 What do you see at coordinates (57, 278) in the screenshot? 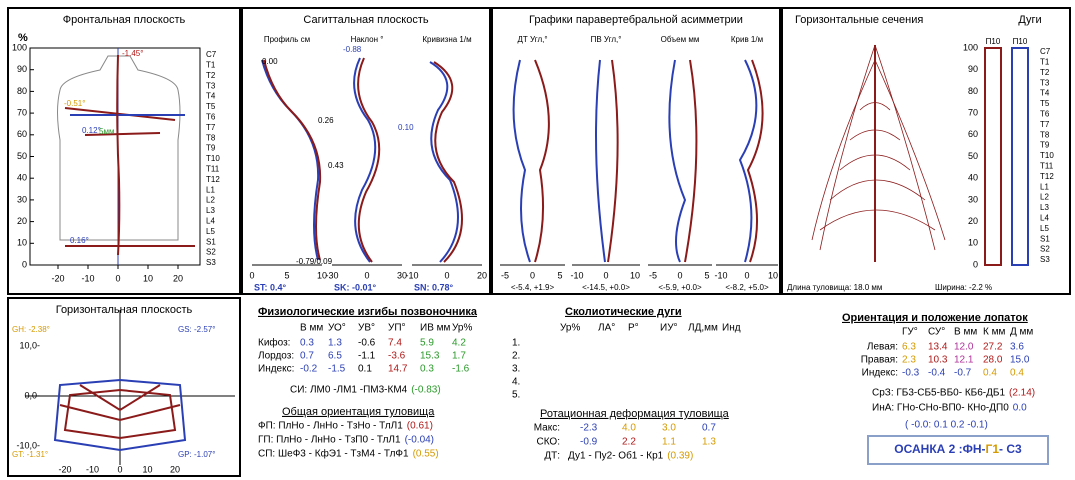
I see `x-tick-label: -20` at bounding box center [57, 278].